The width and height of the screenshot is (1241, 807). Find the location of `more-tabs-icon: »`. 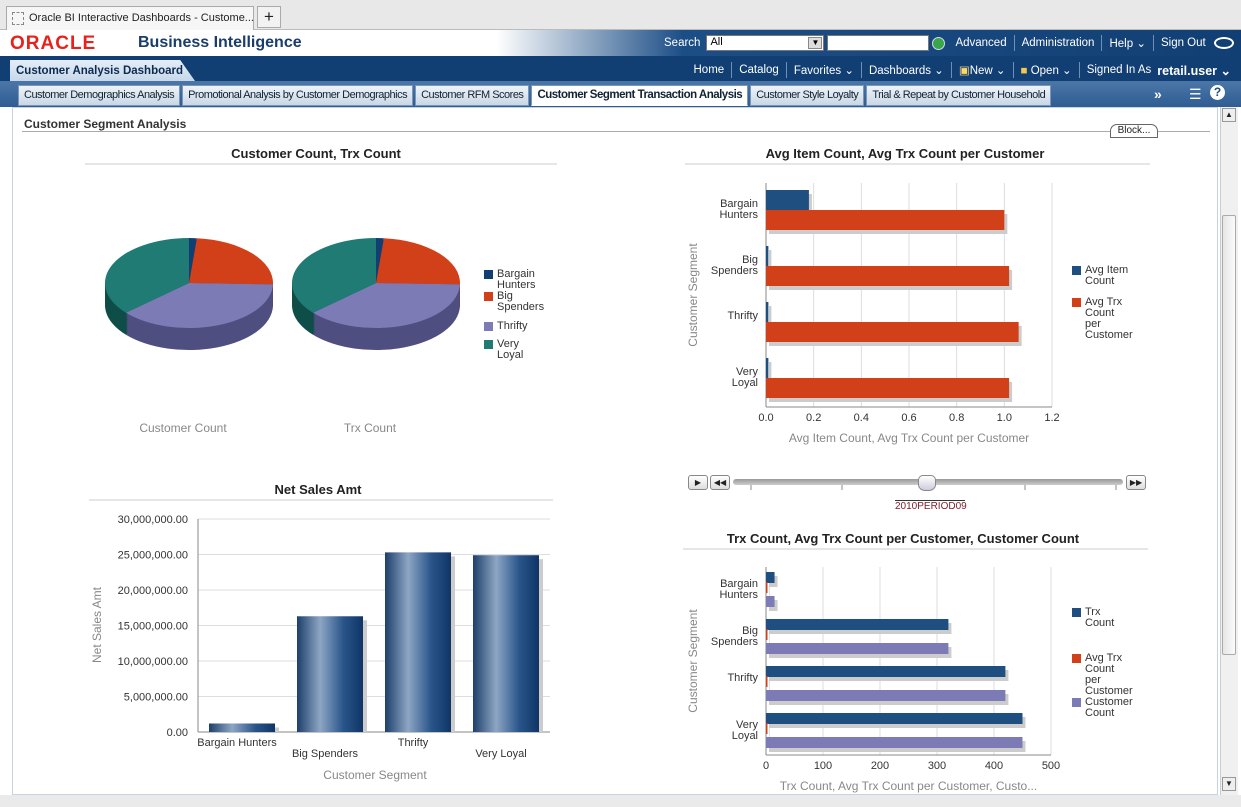

more-tabs-icon: » is located at coordinates (1158, 94).